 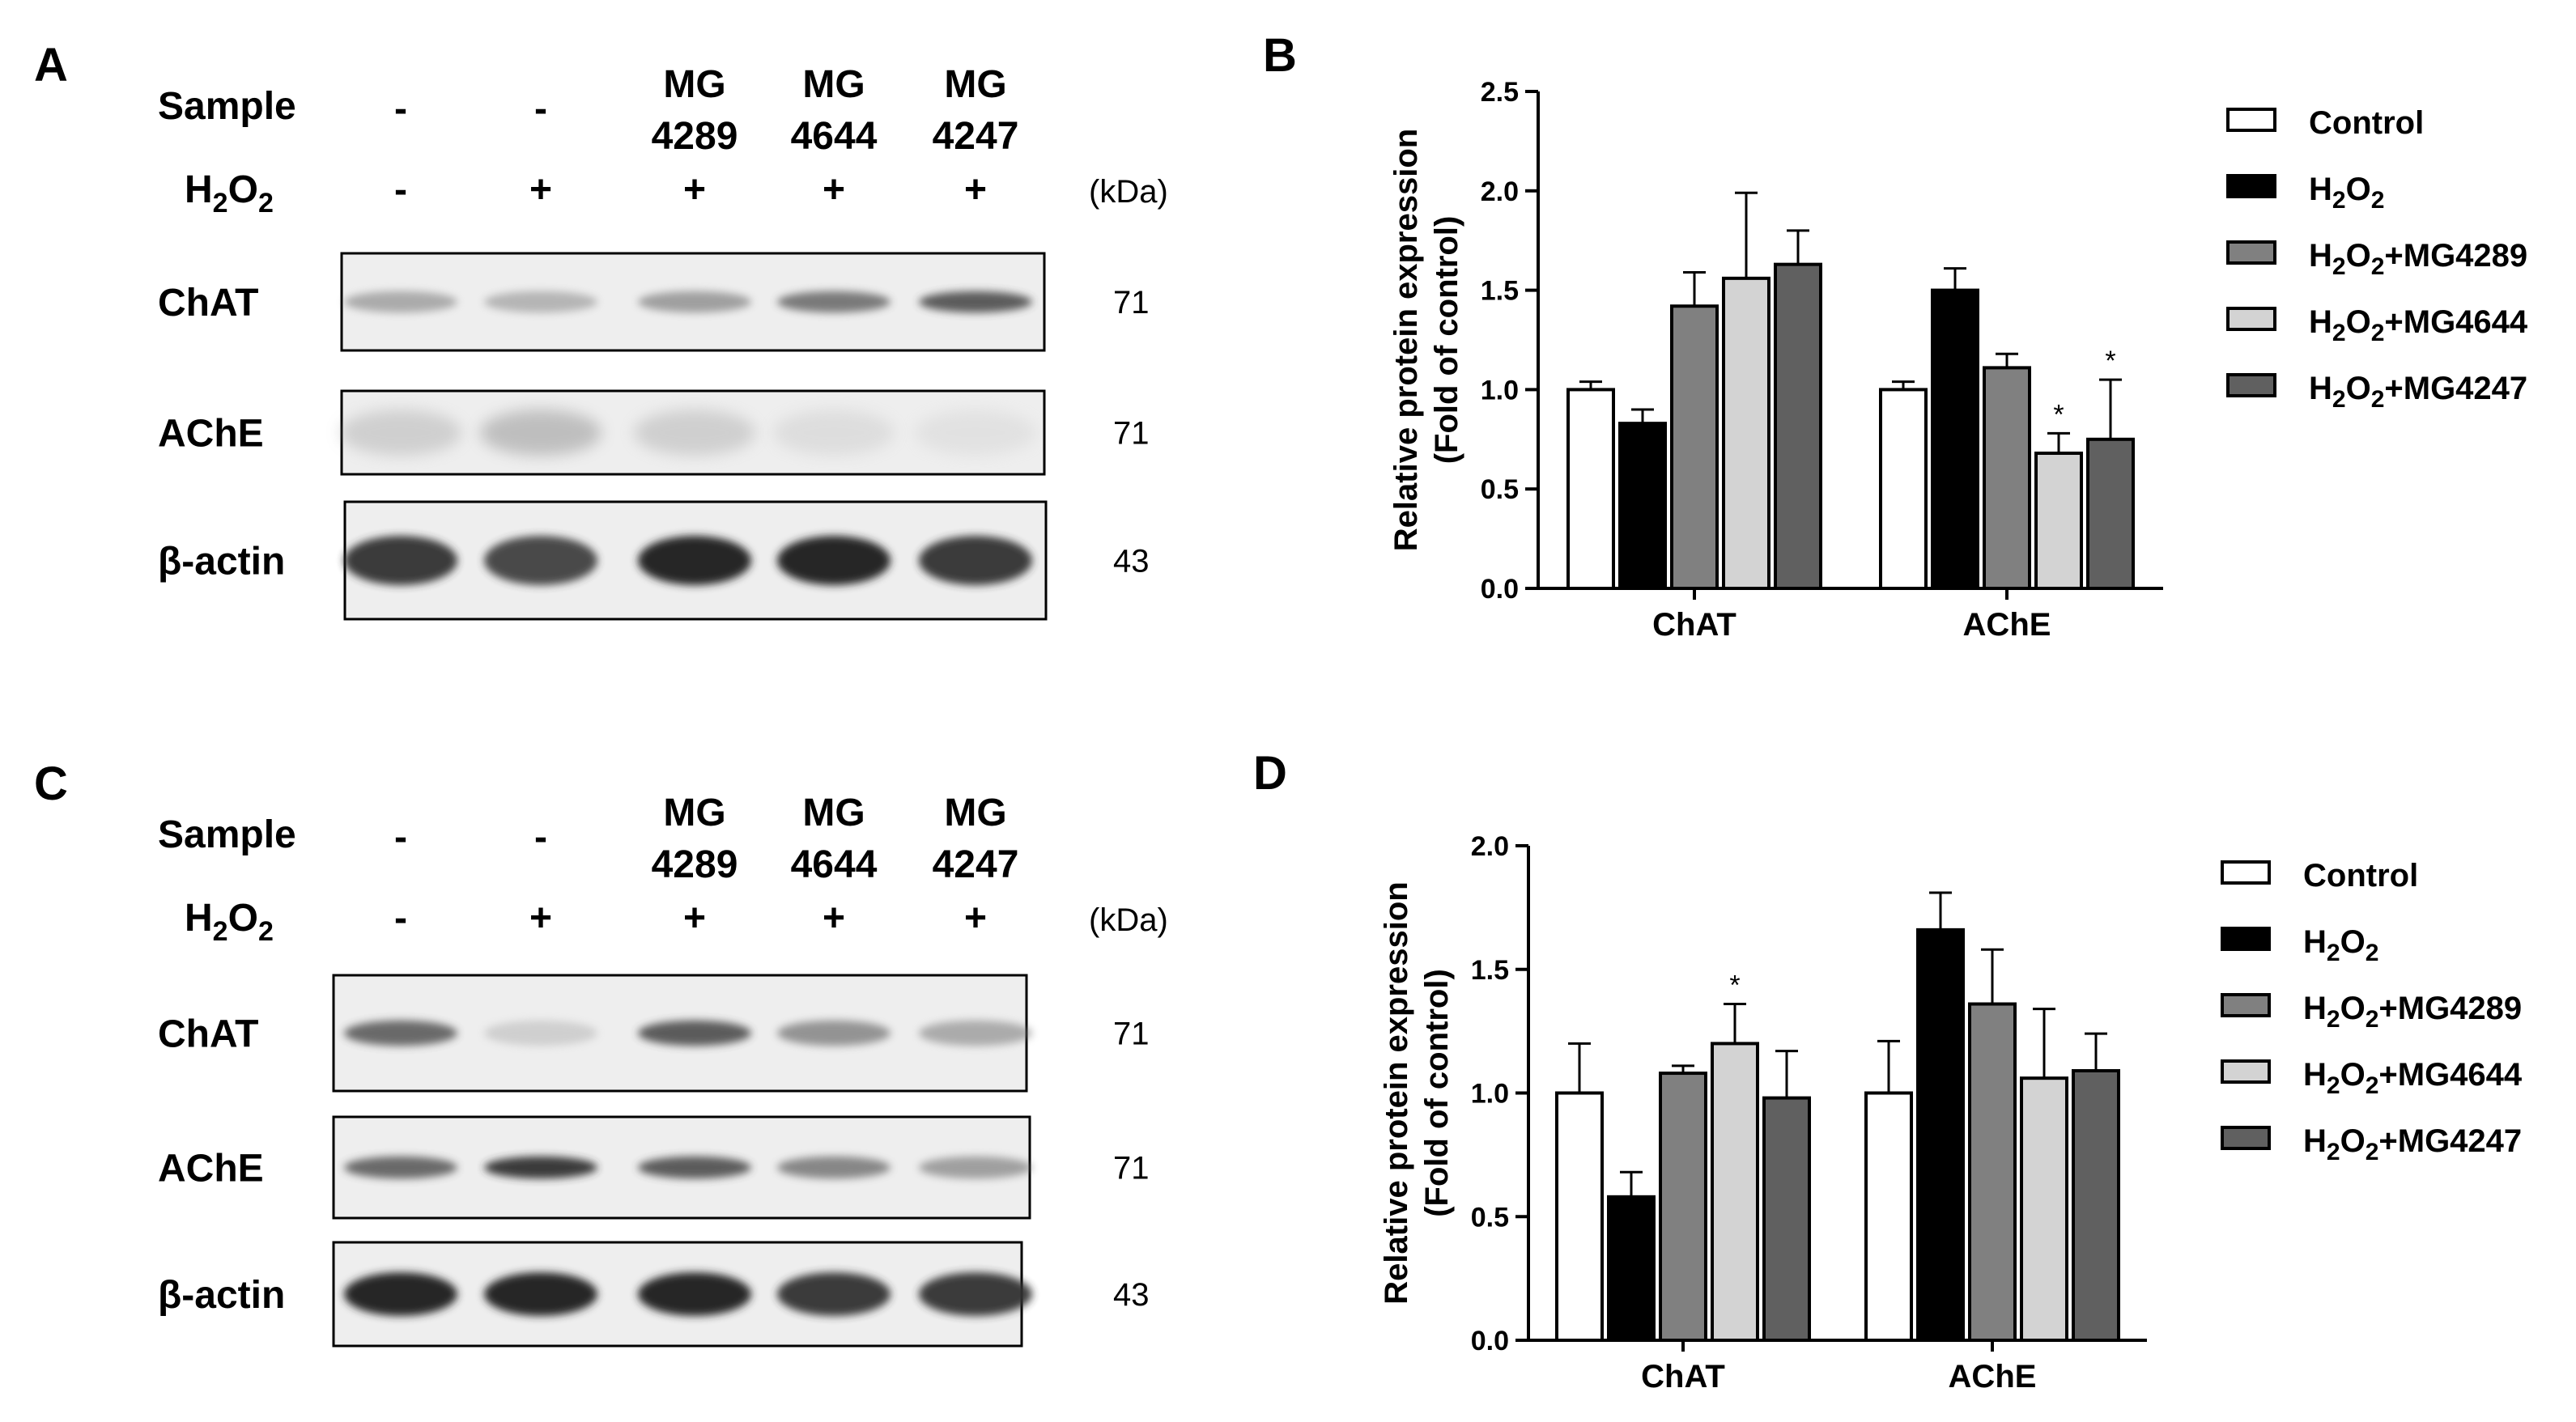 What do you see at coordinates (220, 931) in the screenshot?
I see `h2o2-sub-1: 2` at bounding box center [220, 931].